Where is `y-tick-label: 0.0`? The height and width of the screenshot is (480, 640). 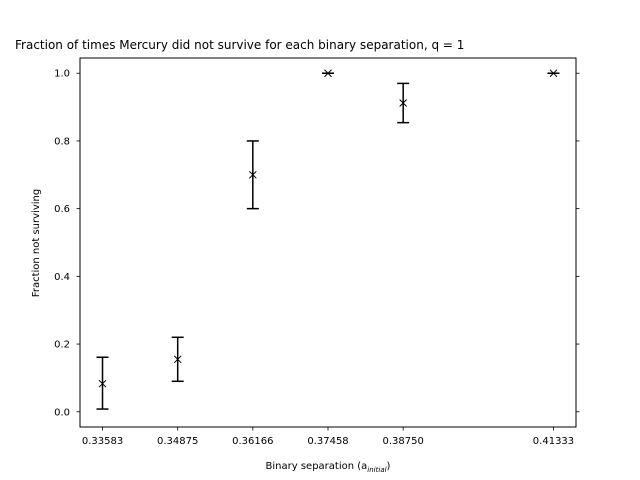
y-tick-label: 0.0 is located at coordinates (62, 412).